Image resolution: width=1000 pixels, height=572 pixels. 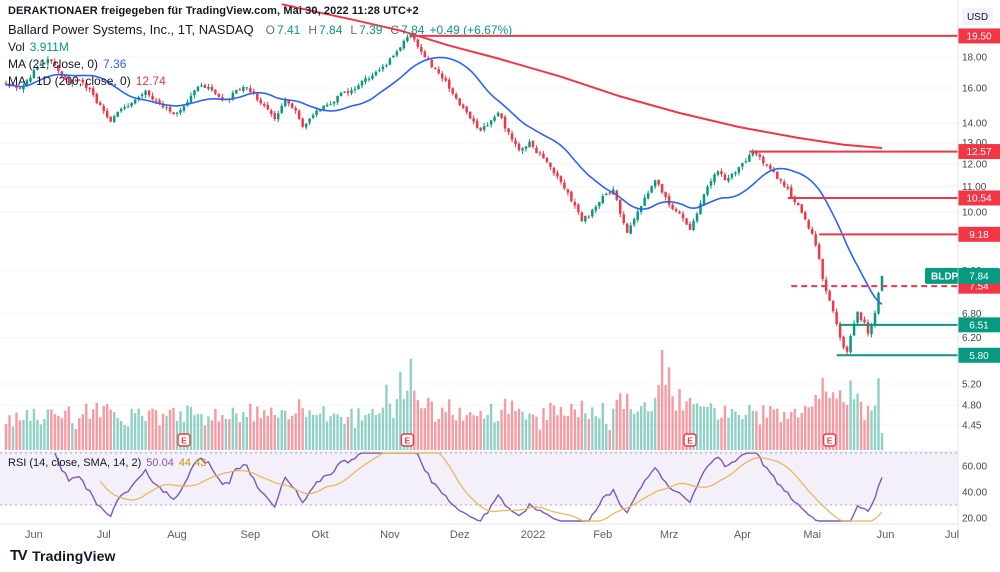 I want to click on svg-text: 6.51, so click(x=979, y=325).